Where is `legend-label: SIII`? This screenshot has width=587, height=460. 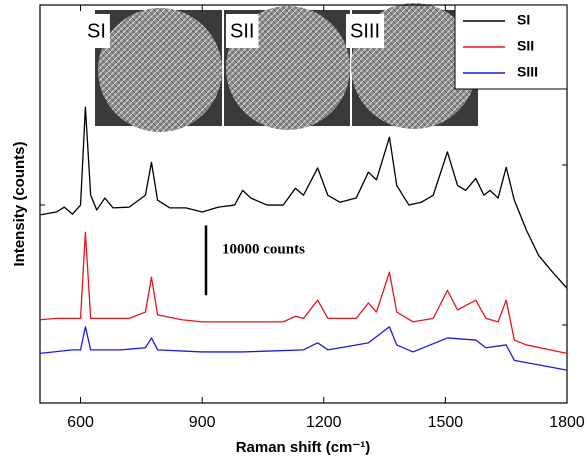
legend-label: SIII is located at coordinates (527, 72).